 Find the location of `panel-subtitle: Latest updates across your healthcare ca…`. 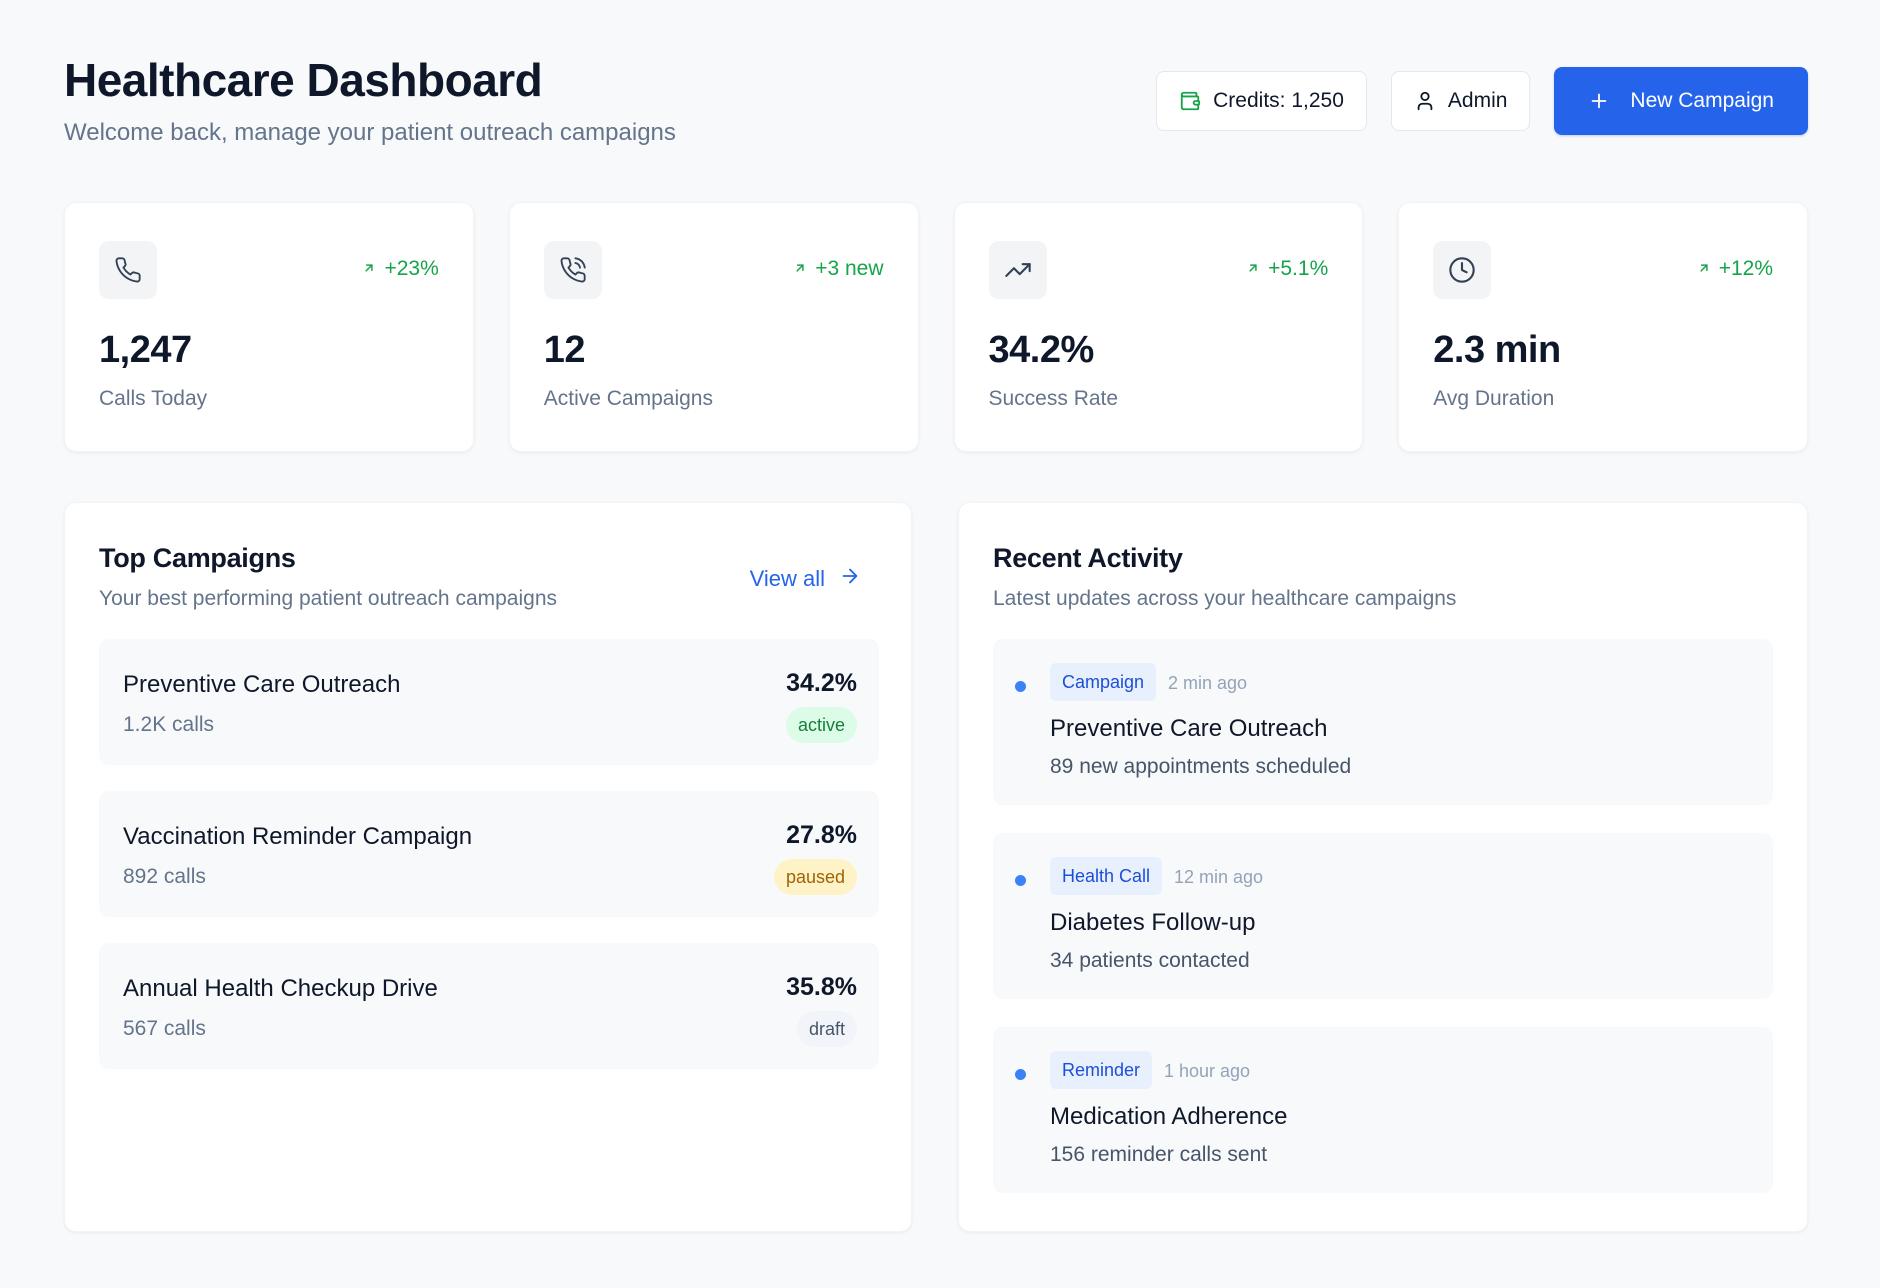

panel-subtitle: Latest updates across your healthcare ca… is located at coordinates (1225, 598).